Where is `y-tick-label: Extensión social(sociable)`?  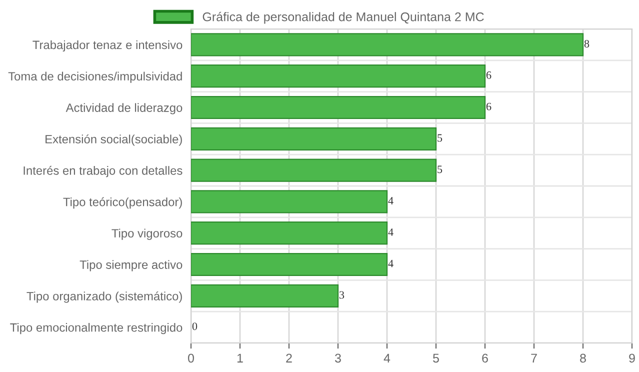 y-tick-label: Extensión social(sociable) is located at coordinates (114, 140).